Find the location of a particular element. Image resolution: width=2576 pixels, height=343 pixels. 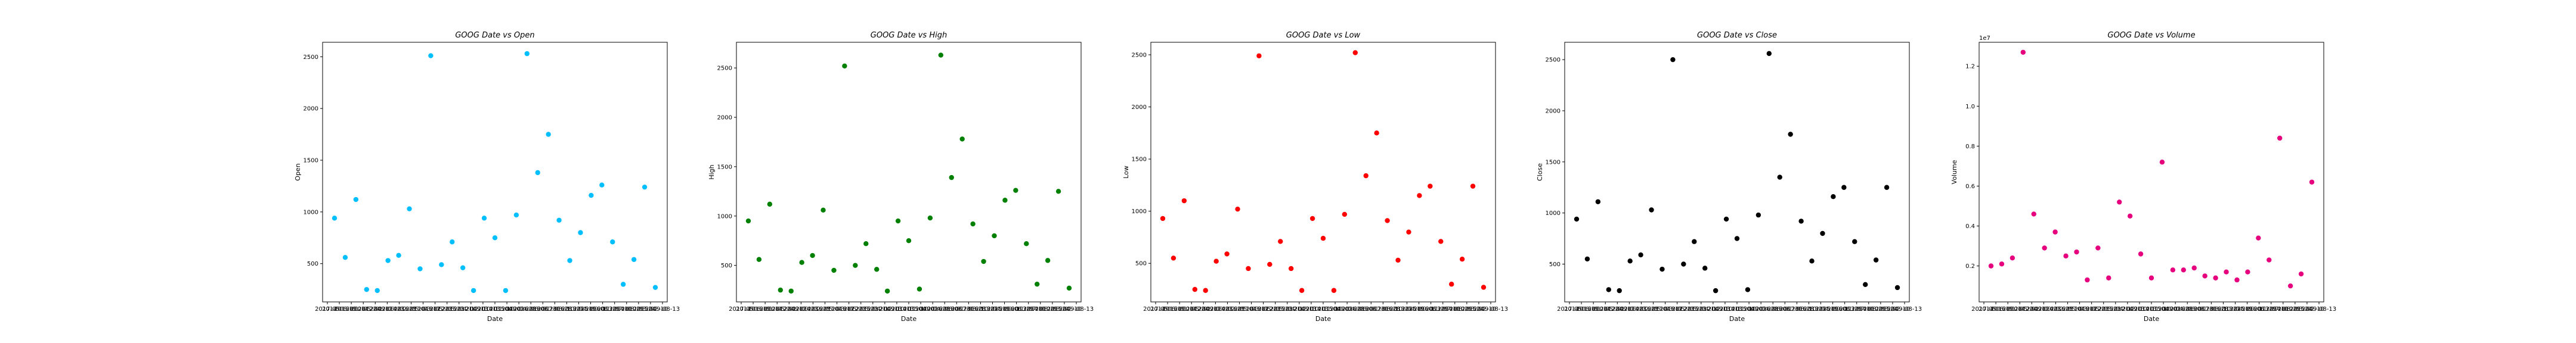

x-tick-label: 2009-10-13 is located at coordinates (1725, 309).